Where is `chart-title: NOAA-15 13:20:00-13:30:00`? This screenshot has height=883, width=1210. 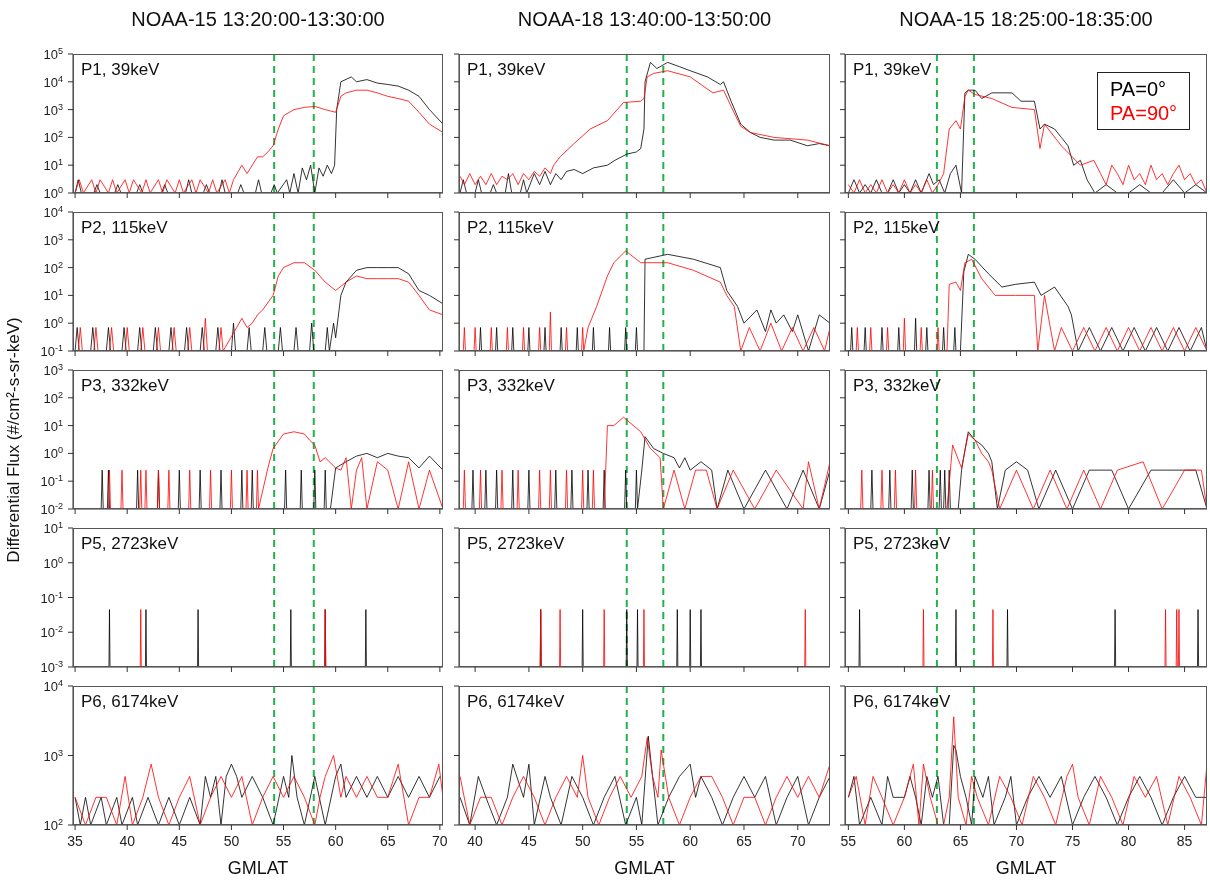 chart-title: NOAA-15 13:20:00-13:30:00 is located at coordinates (258, 19).